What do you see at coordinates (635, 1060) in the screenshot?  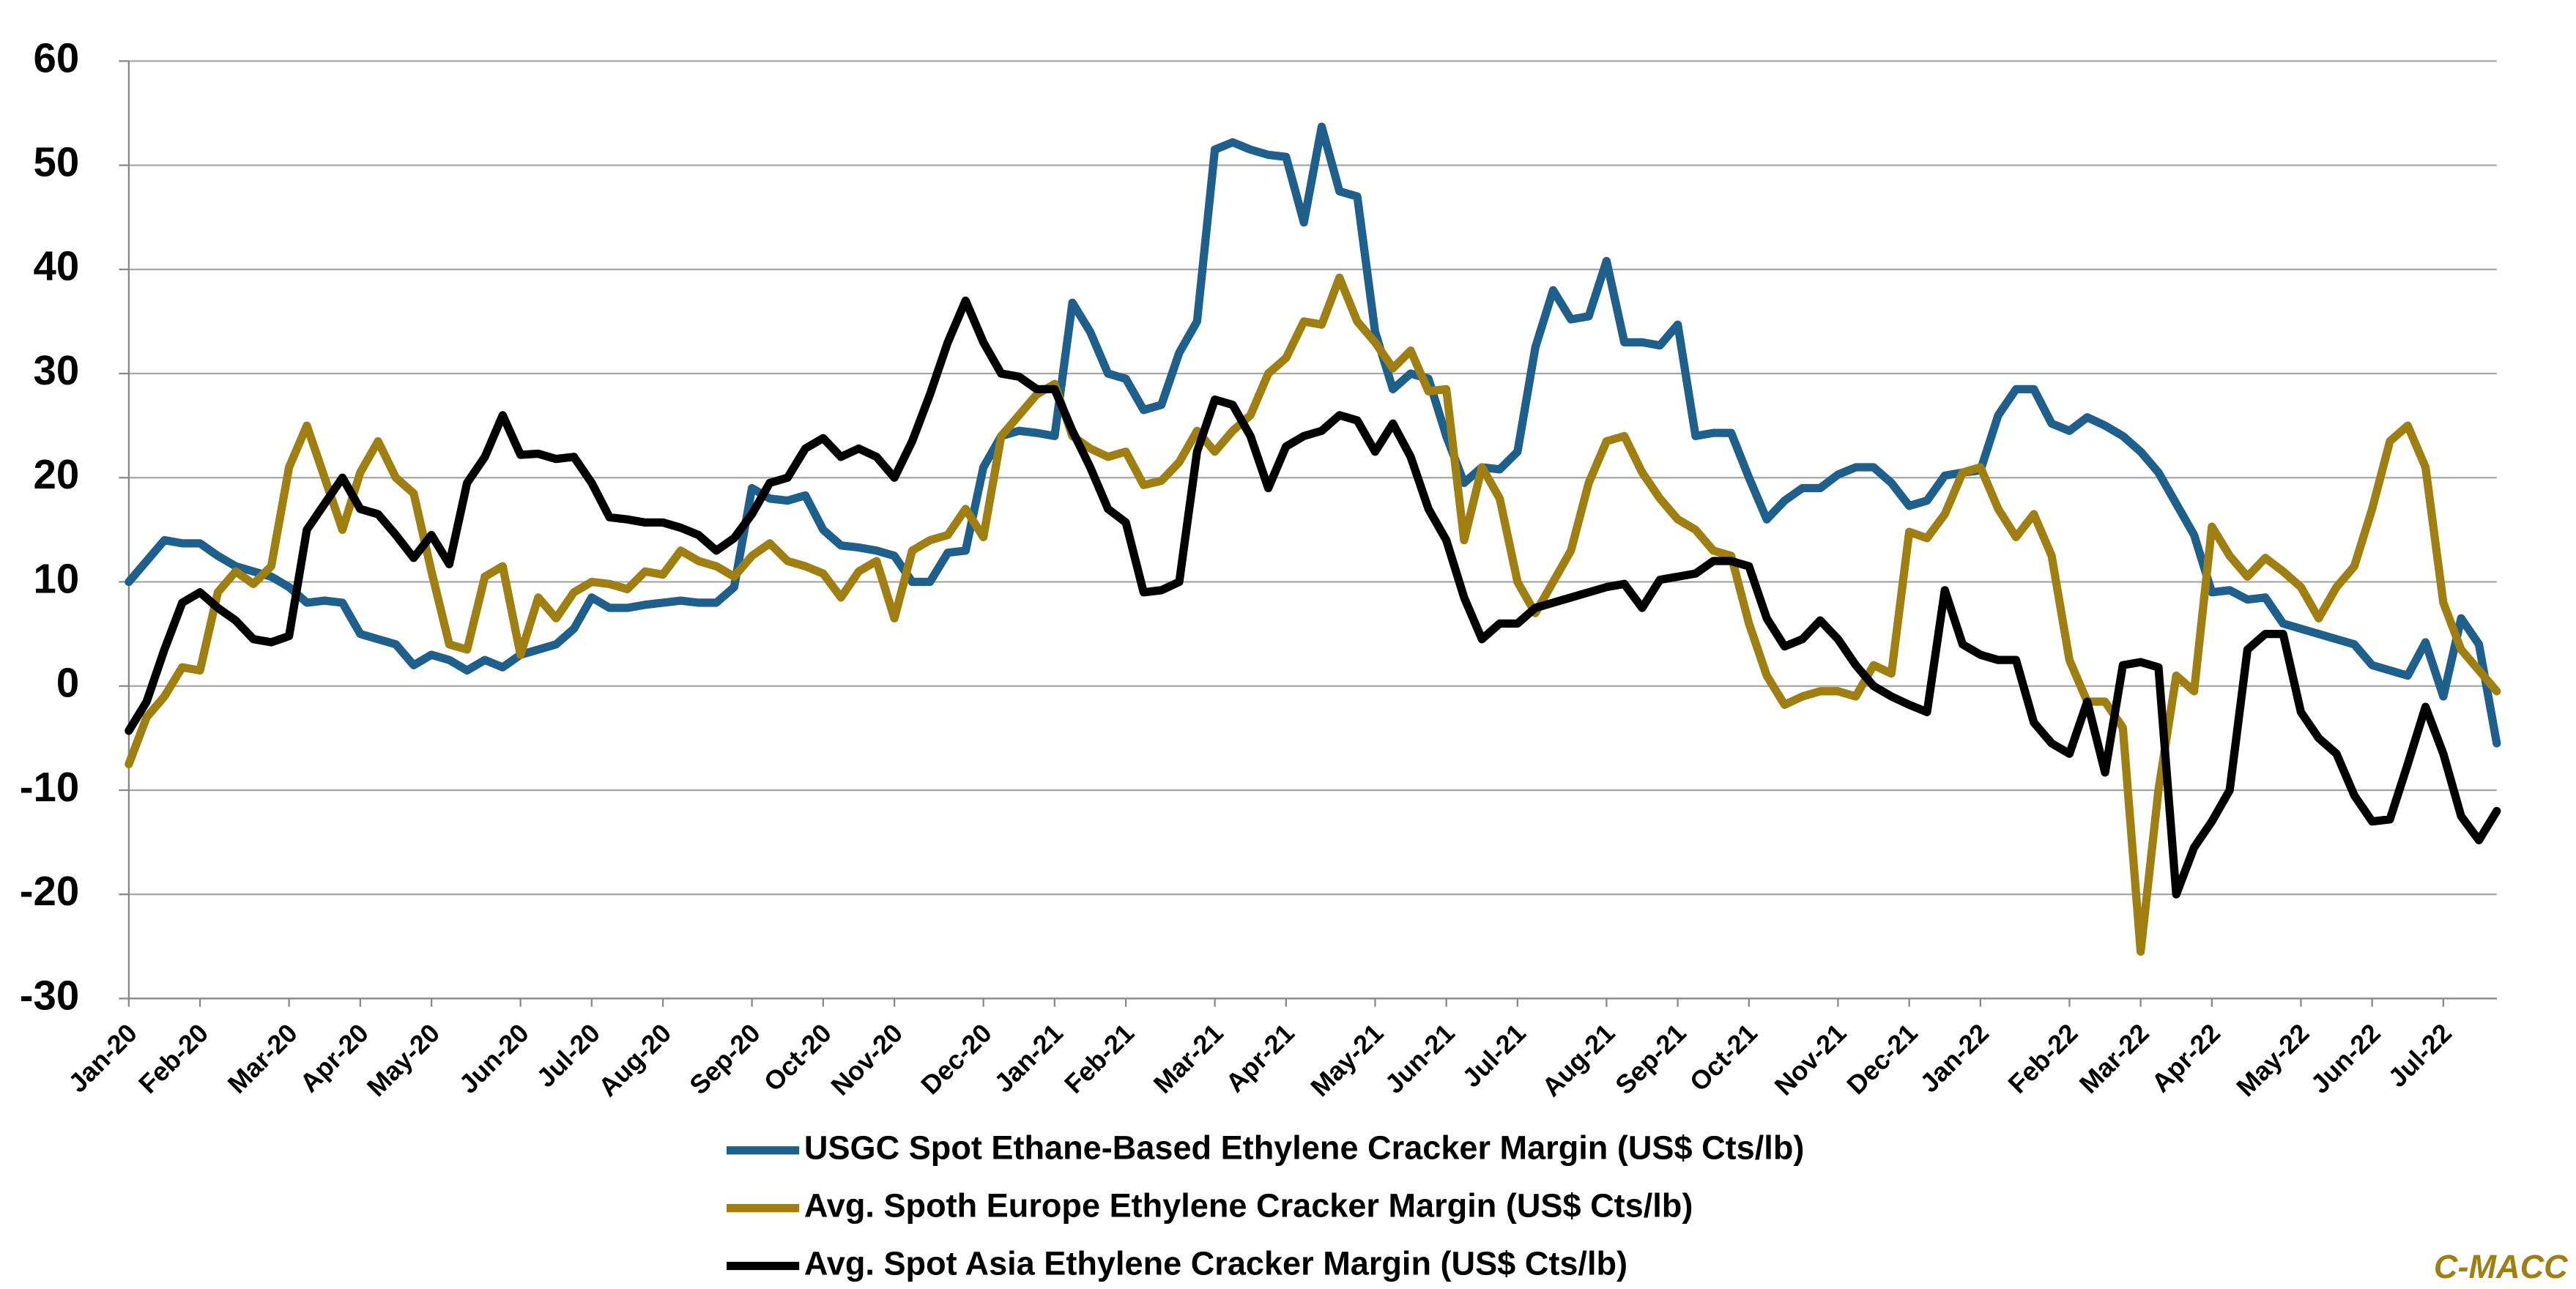 I see `x-tick-label: Aug-20` at bounding box center [635, 1060].